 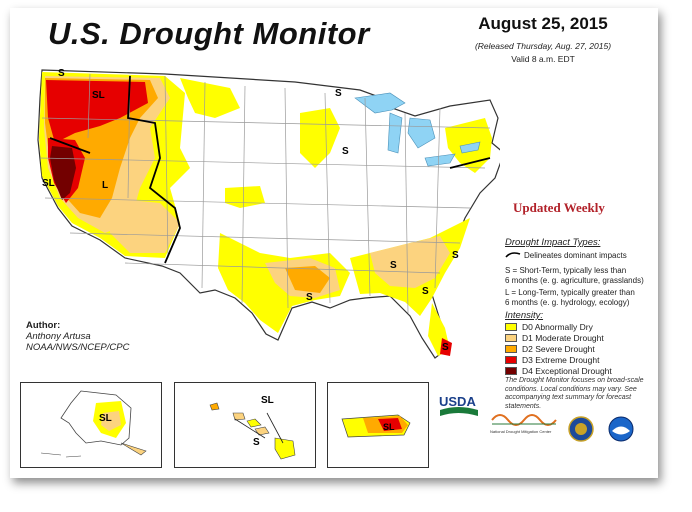 I want to click on legend-d1-label: D1 Moderate Drought, so click(x=563, y=338).